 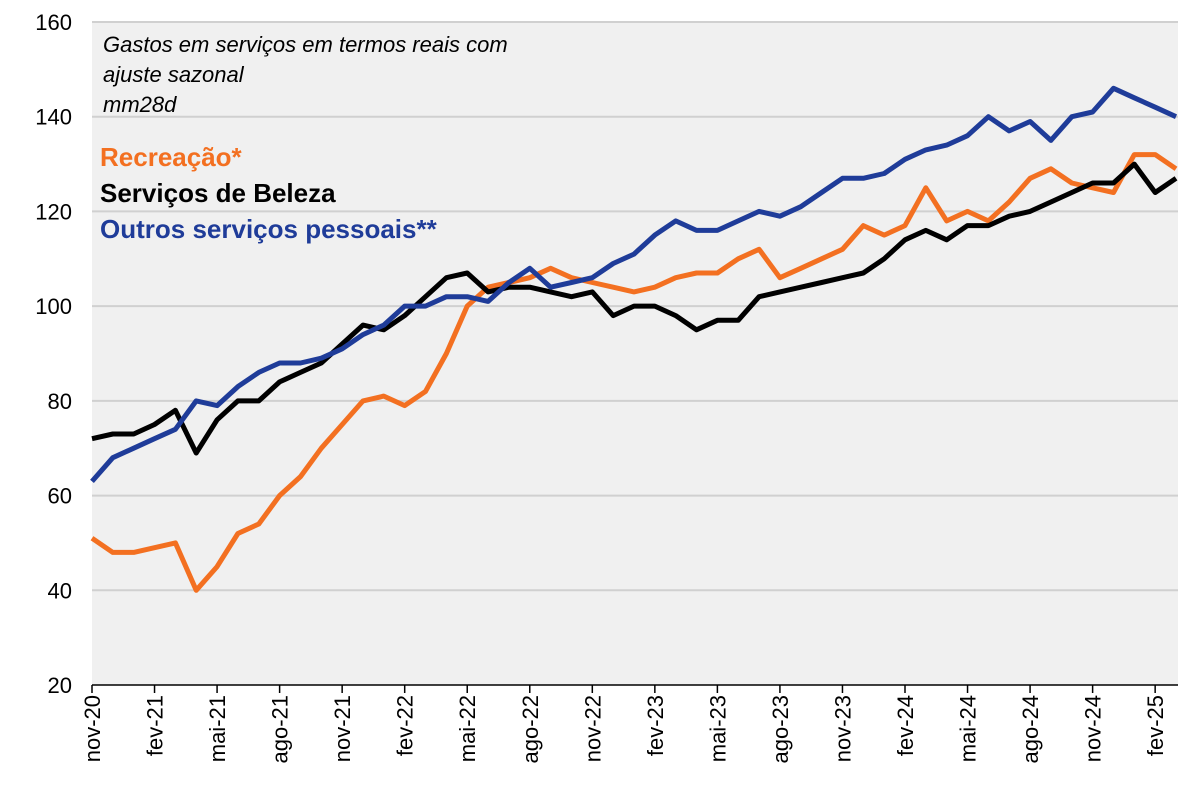 What do you see at coordinates (780, 729) in the screenshot?
I see `x-tick-label: ago-23` at bounding box center [780, 729].